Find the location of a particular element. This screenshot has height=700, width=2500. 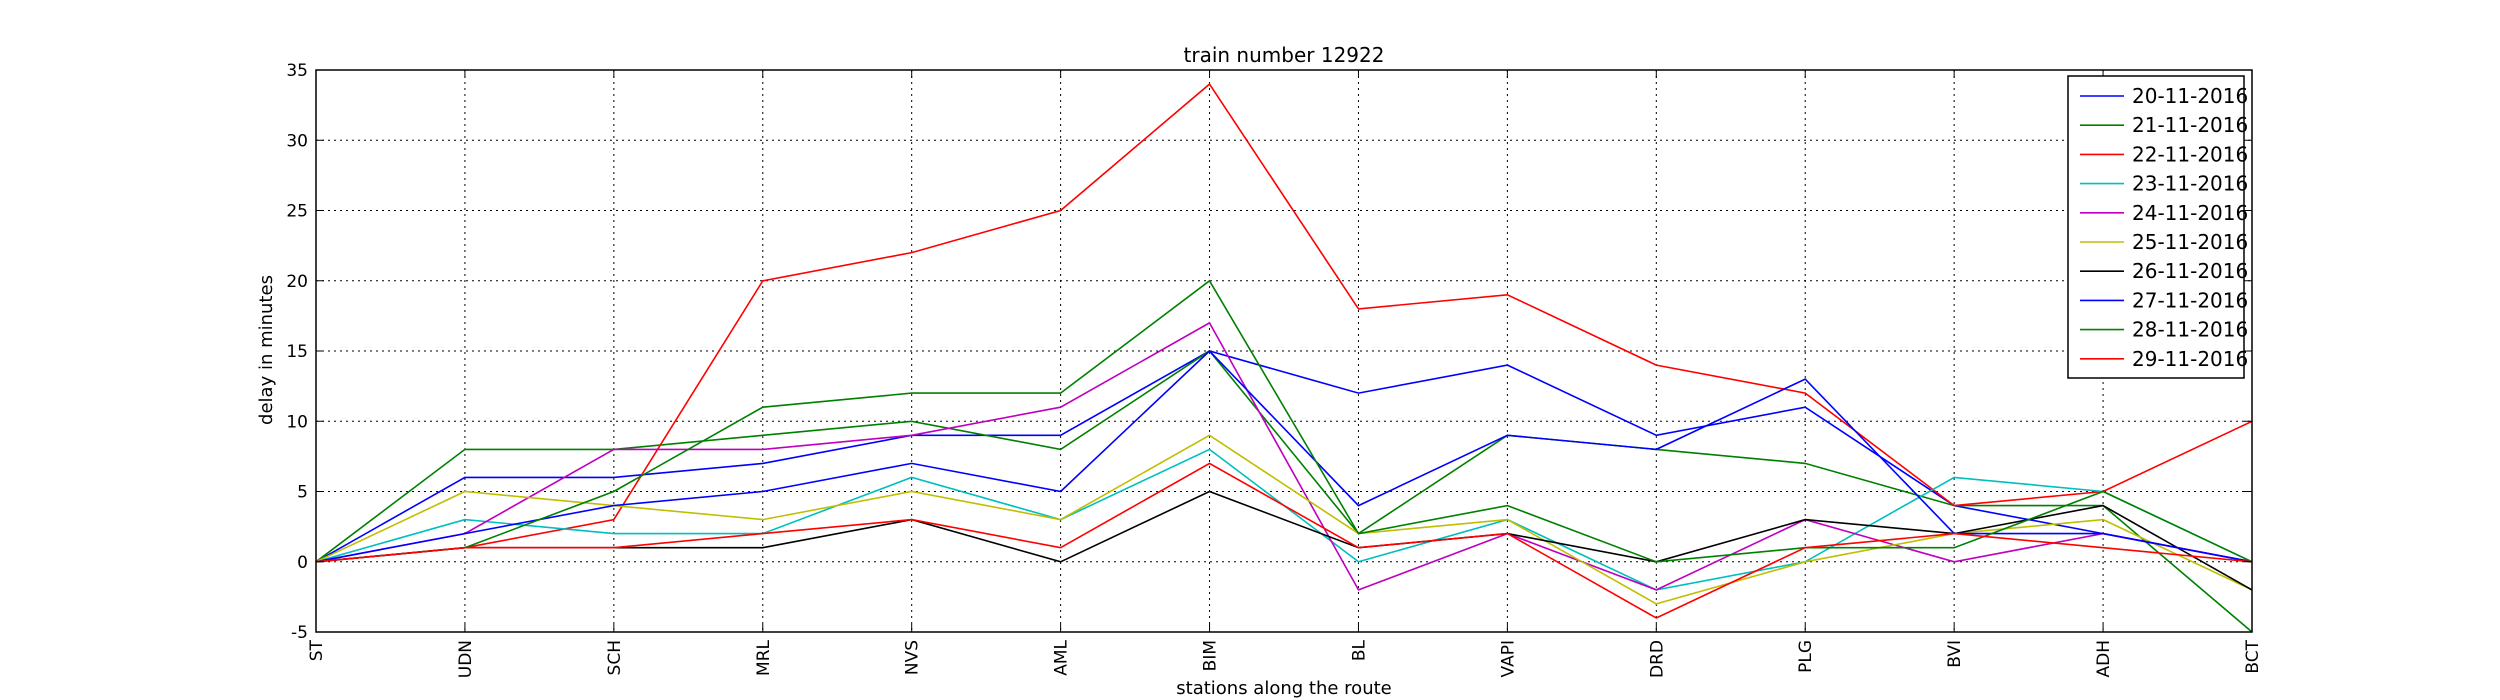

x-tick-label: UDN is located at coordinates (466, 659).